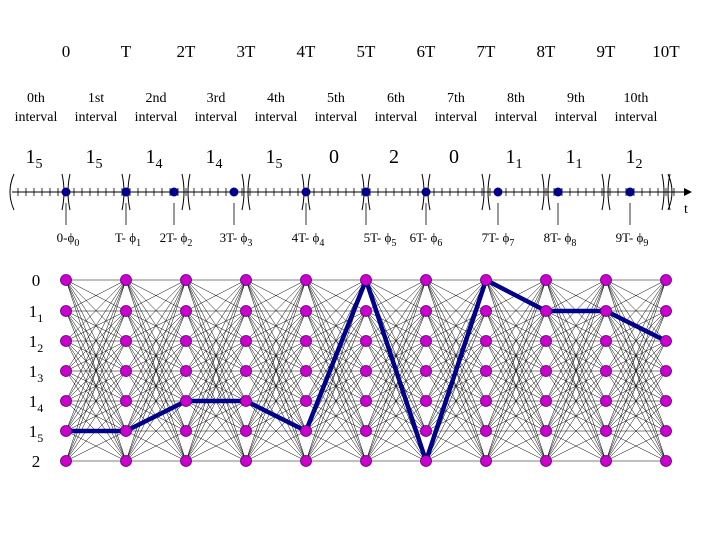 Image resolution: width=720 pixels, height=540 pixels. I want to click on axis-left-bracket, so click(12, 192).